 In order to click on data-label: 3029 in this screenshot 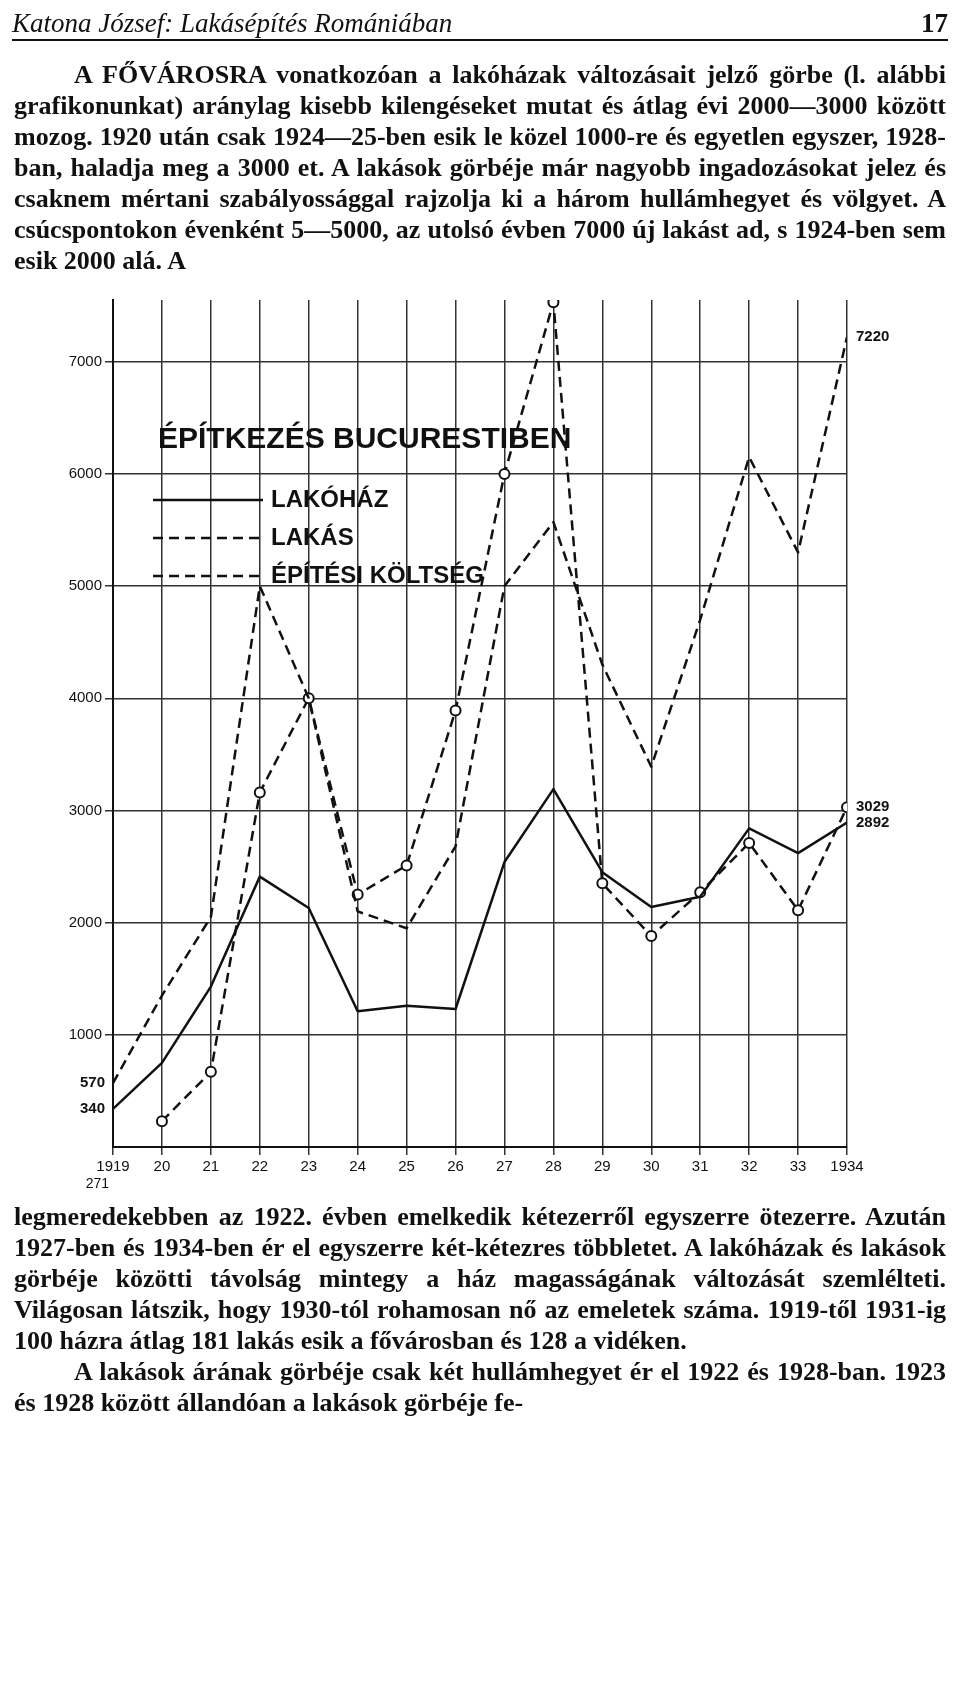, I will do `click(873, 806)`.